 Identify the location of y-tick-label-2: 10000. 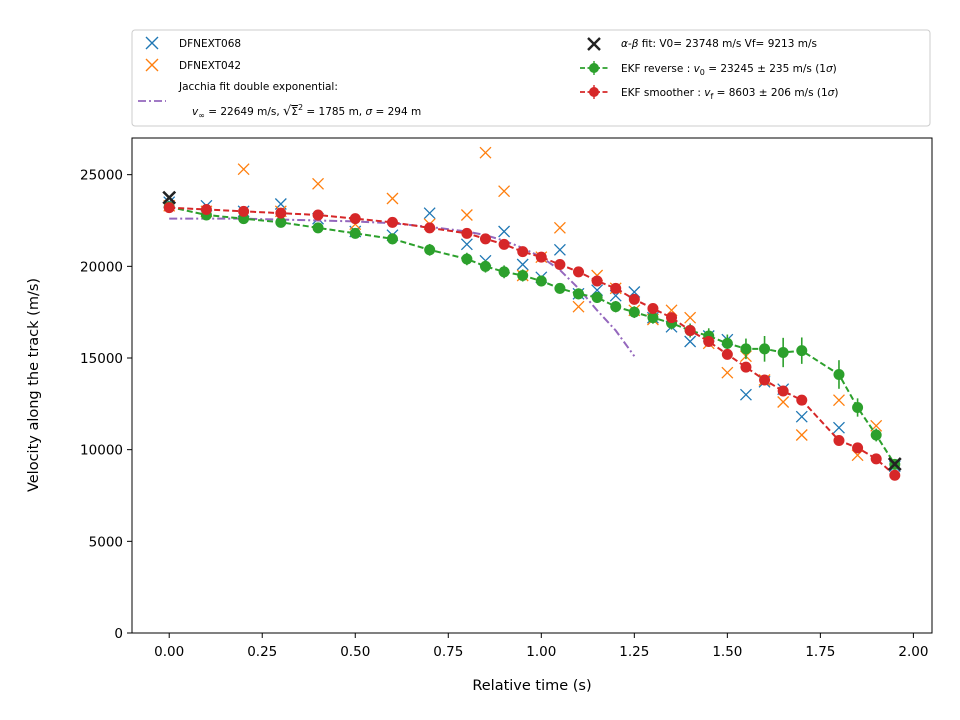
(101, 451).